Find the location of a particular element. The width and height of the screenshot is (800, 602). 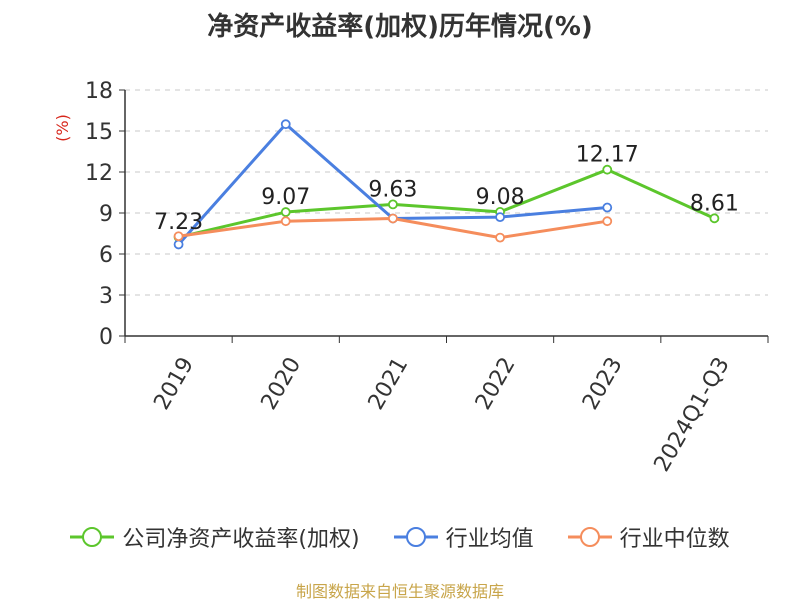

legend-label: 行业均值 is located at coordinates (489, 539).